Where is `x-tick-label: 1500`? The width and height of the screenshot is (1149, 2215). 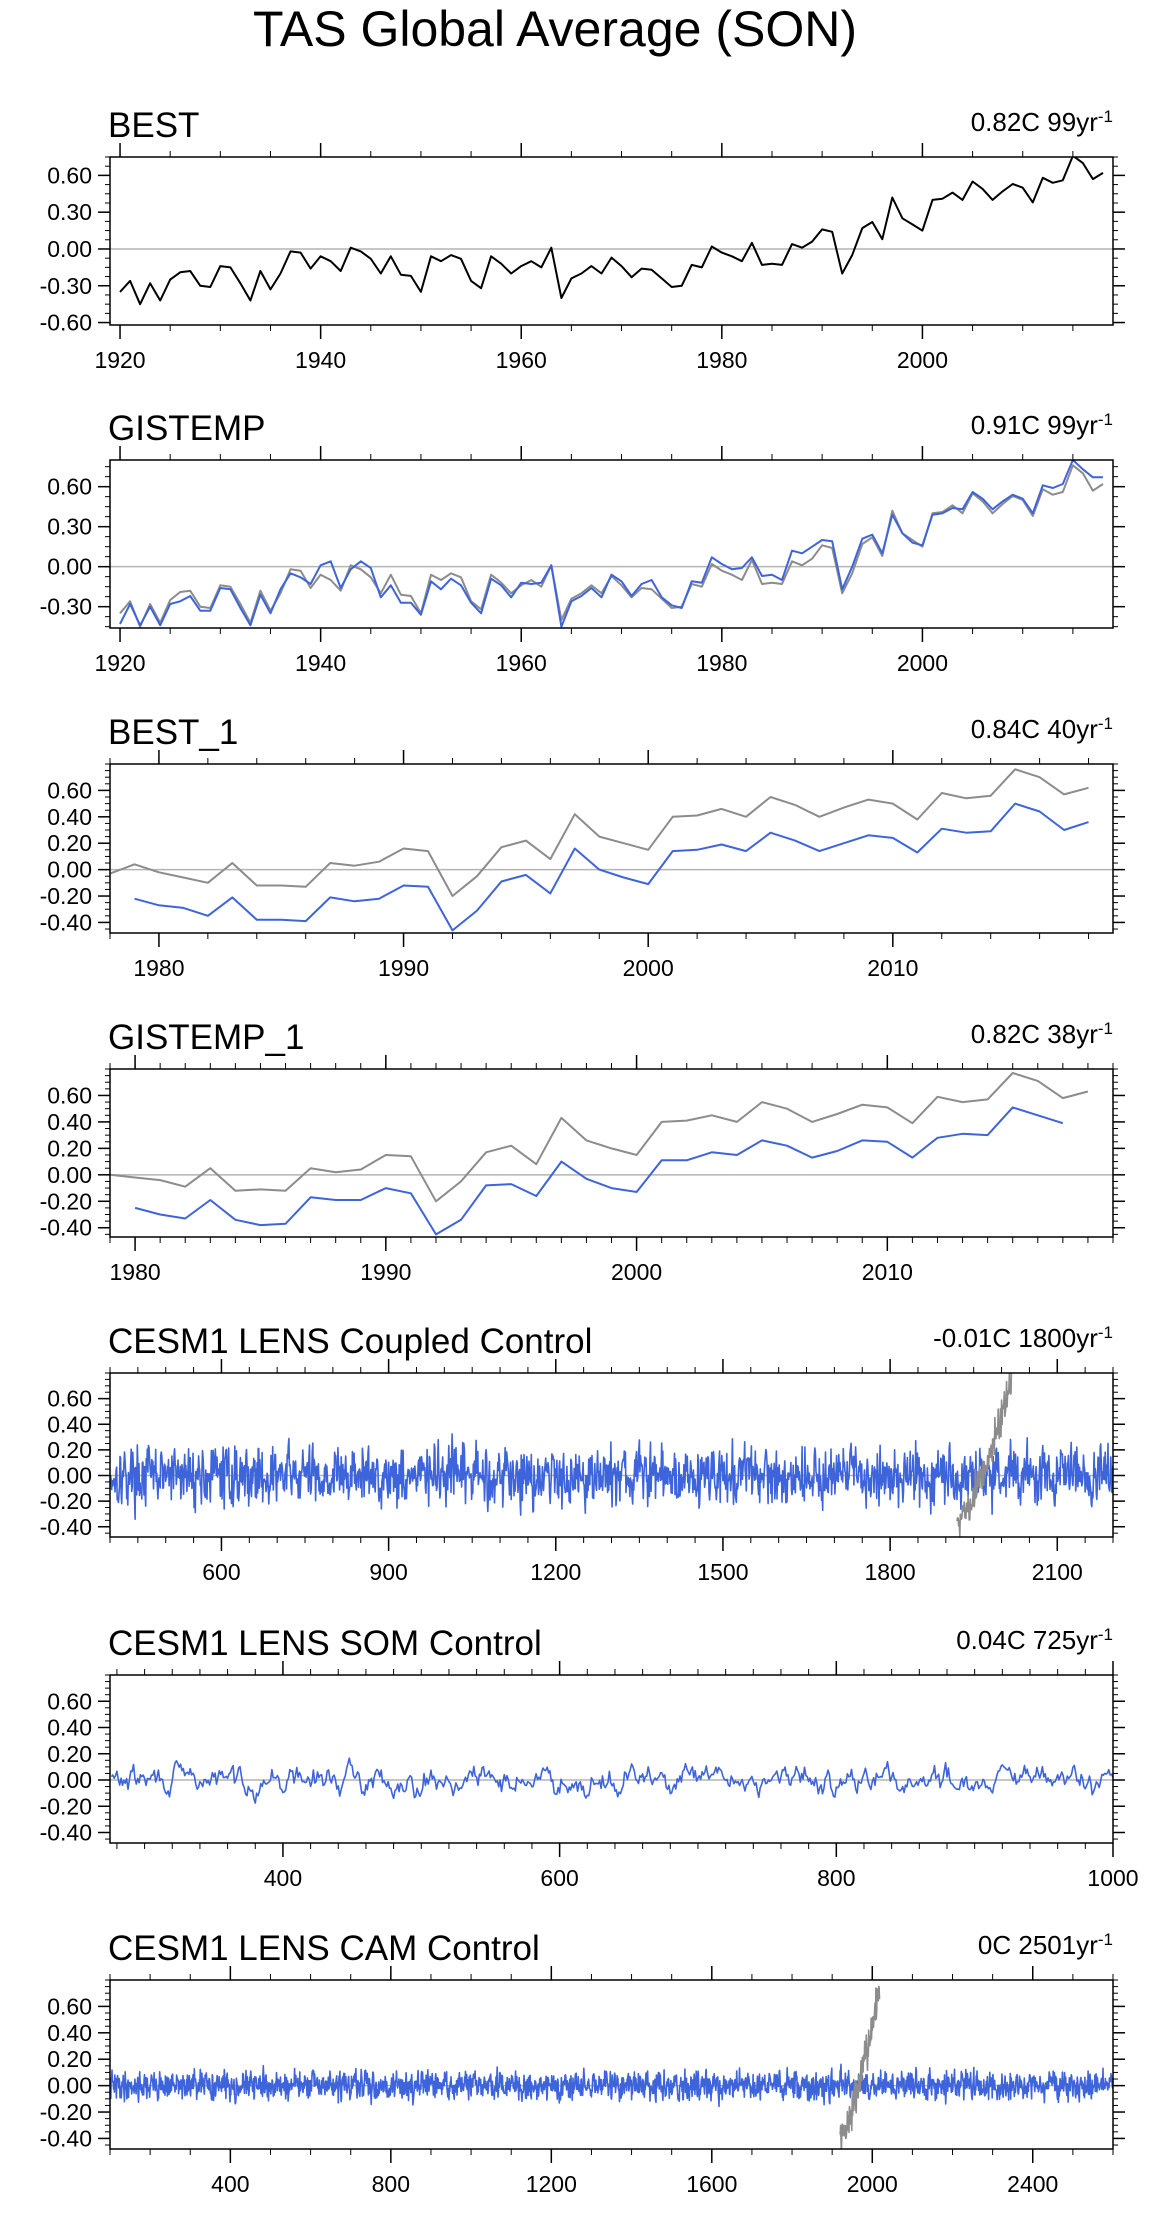
x-tick-label: 1500 is located at coordinates (722, 1572).